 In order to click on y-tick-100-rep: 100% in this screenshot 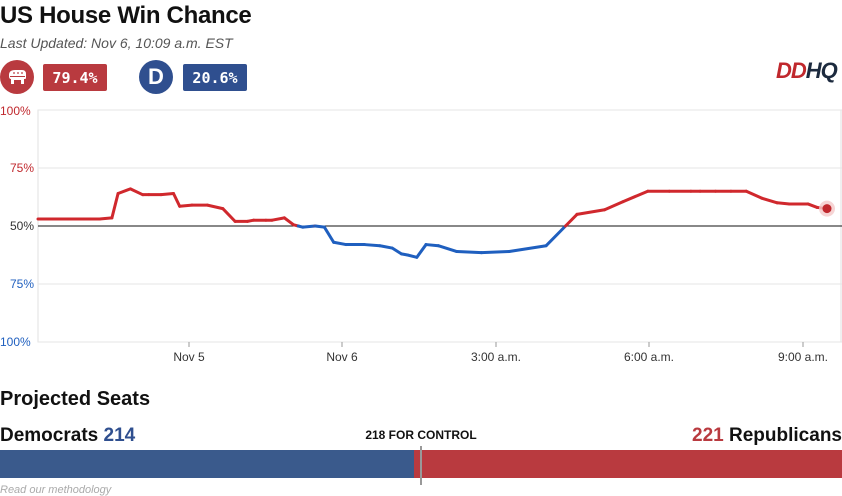, I will do `click(15, 111)`.